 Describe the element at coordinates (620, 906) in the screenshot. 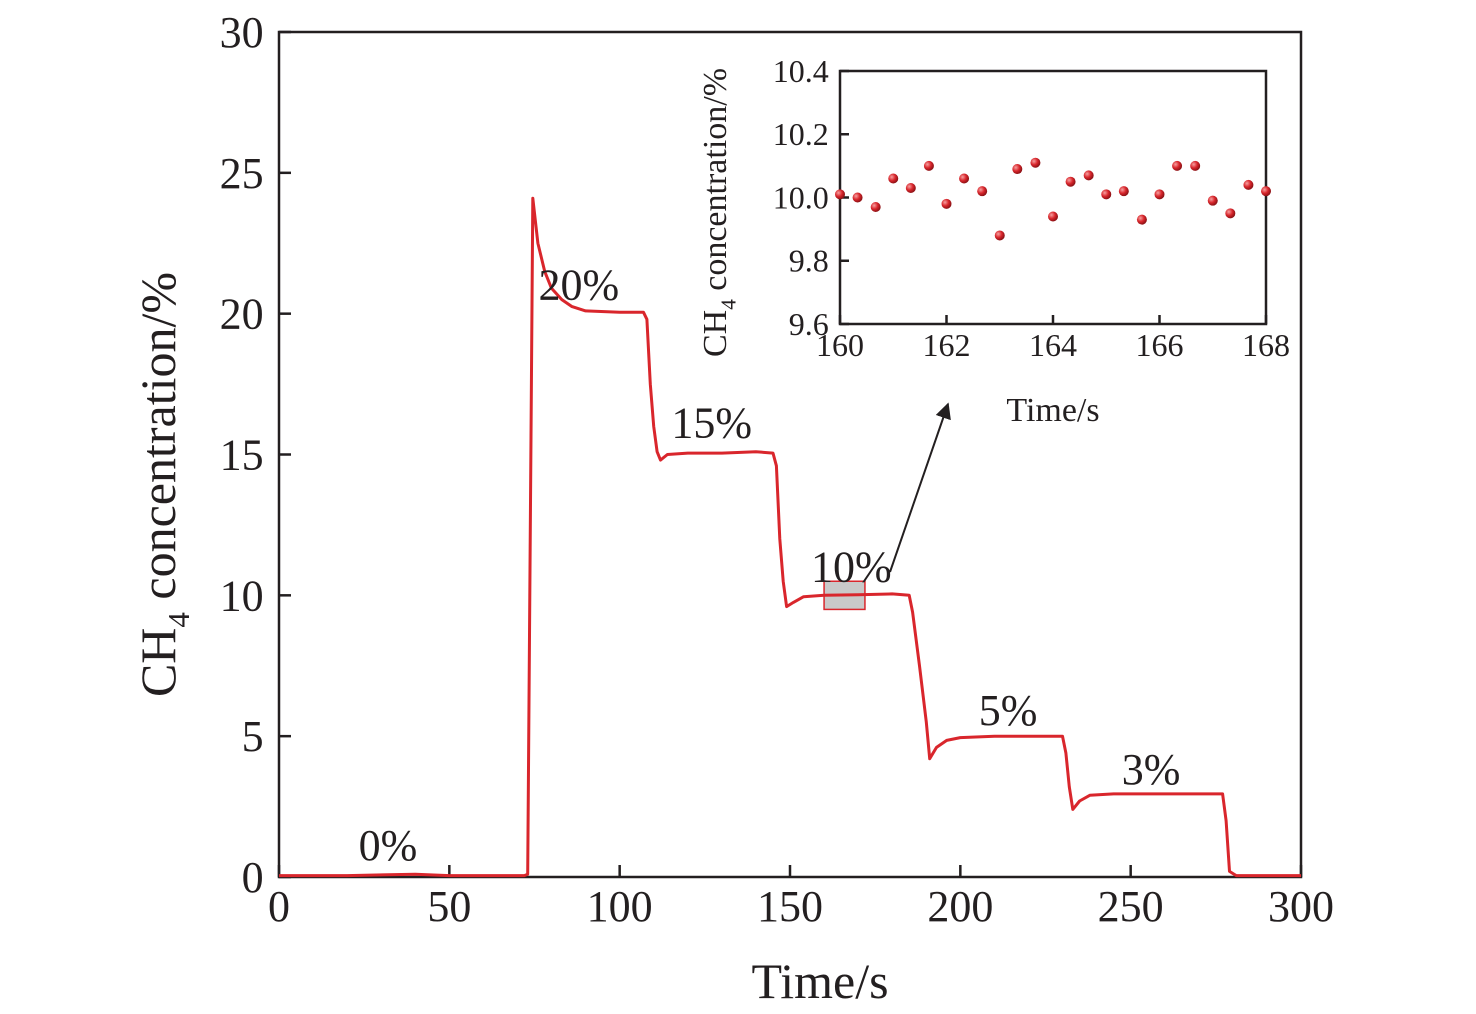

I see `main-xtick-label: 100` at that location.